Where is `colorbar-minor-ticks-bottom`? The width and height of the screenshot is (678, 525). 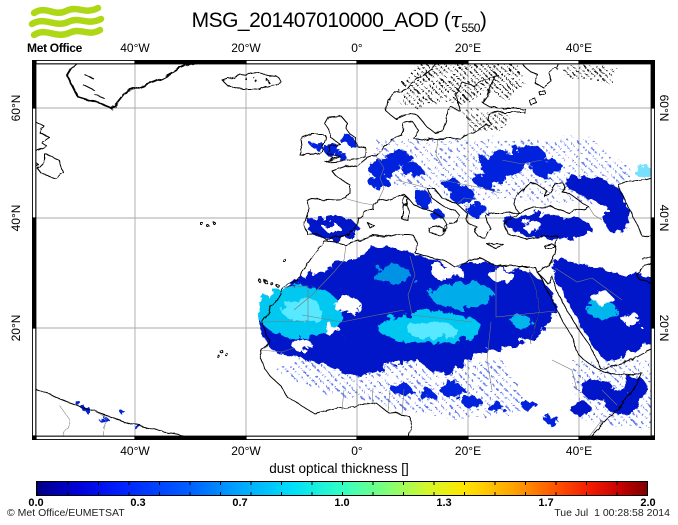 colorbar-minor-ticks-bottom is located at coordinates (342, 493).